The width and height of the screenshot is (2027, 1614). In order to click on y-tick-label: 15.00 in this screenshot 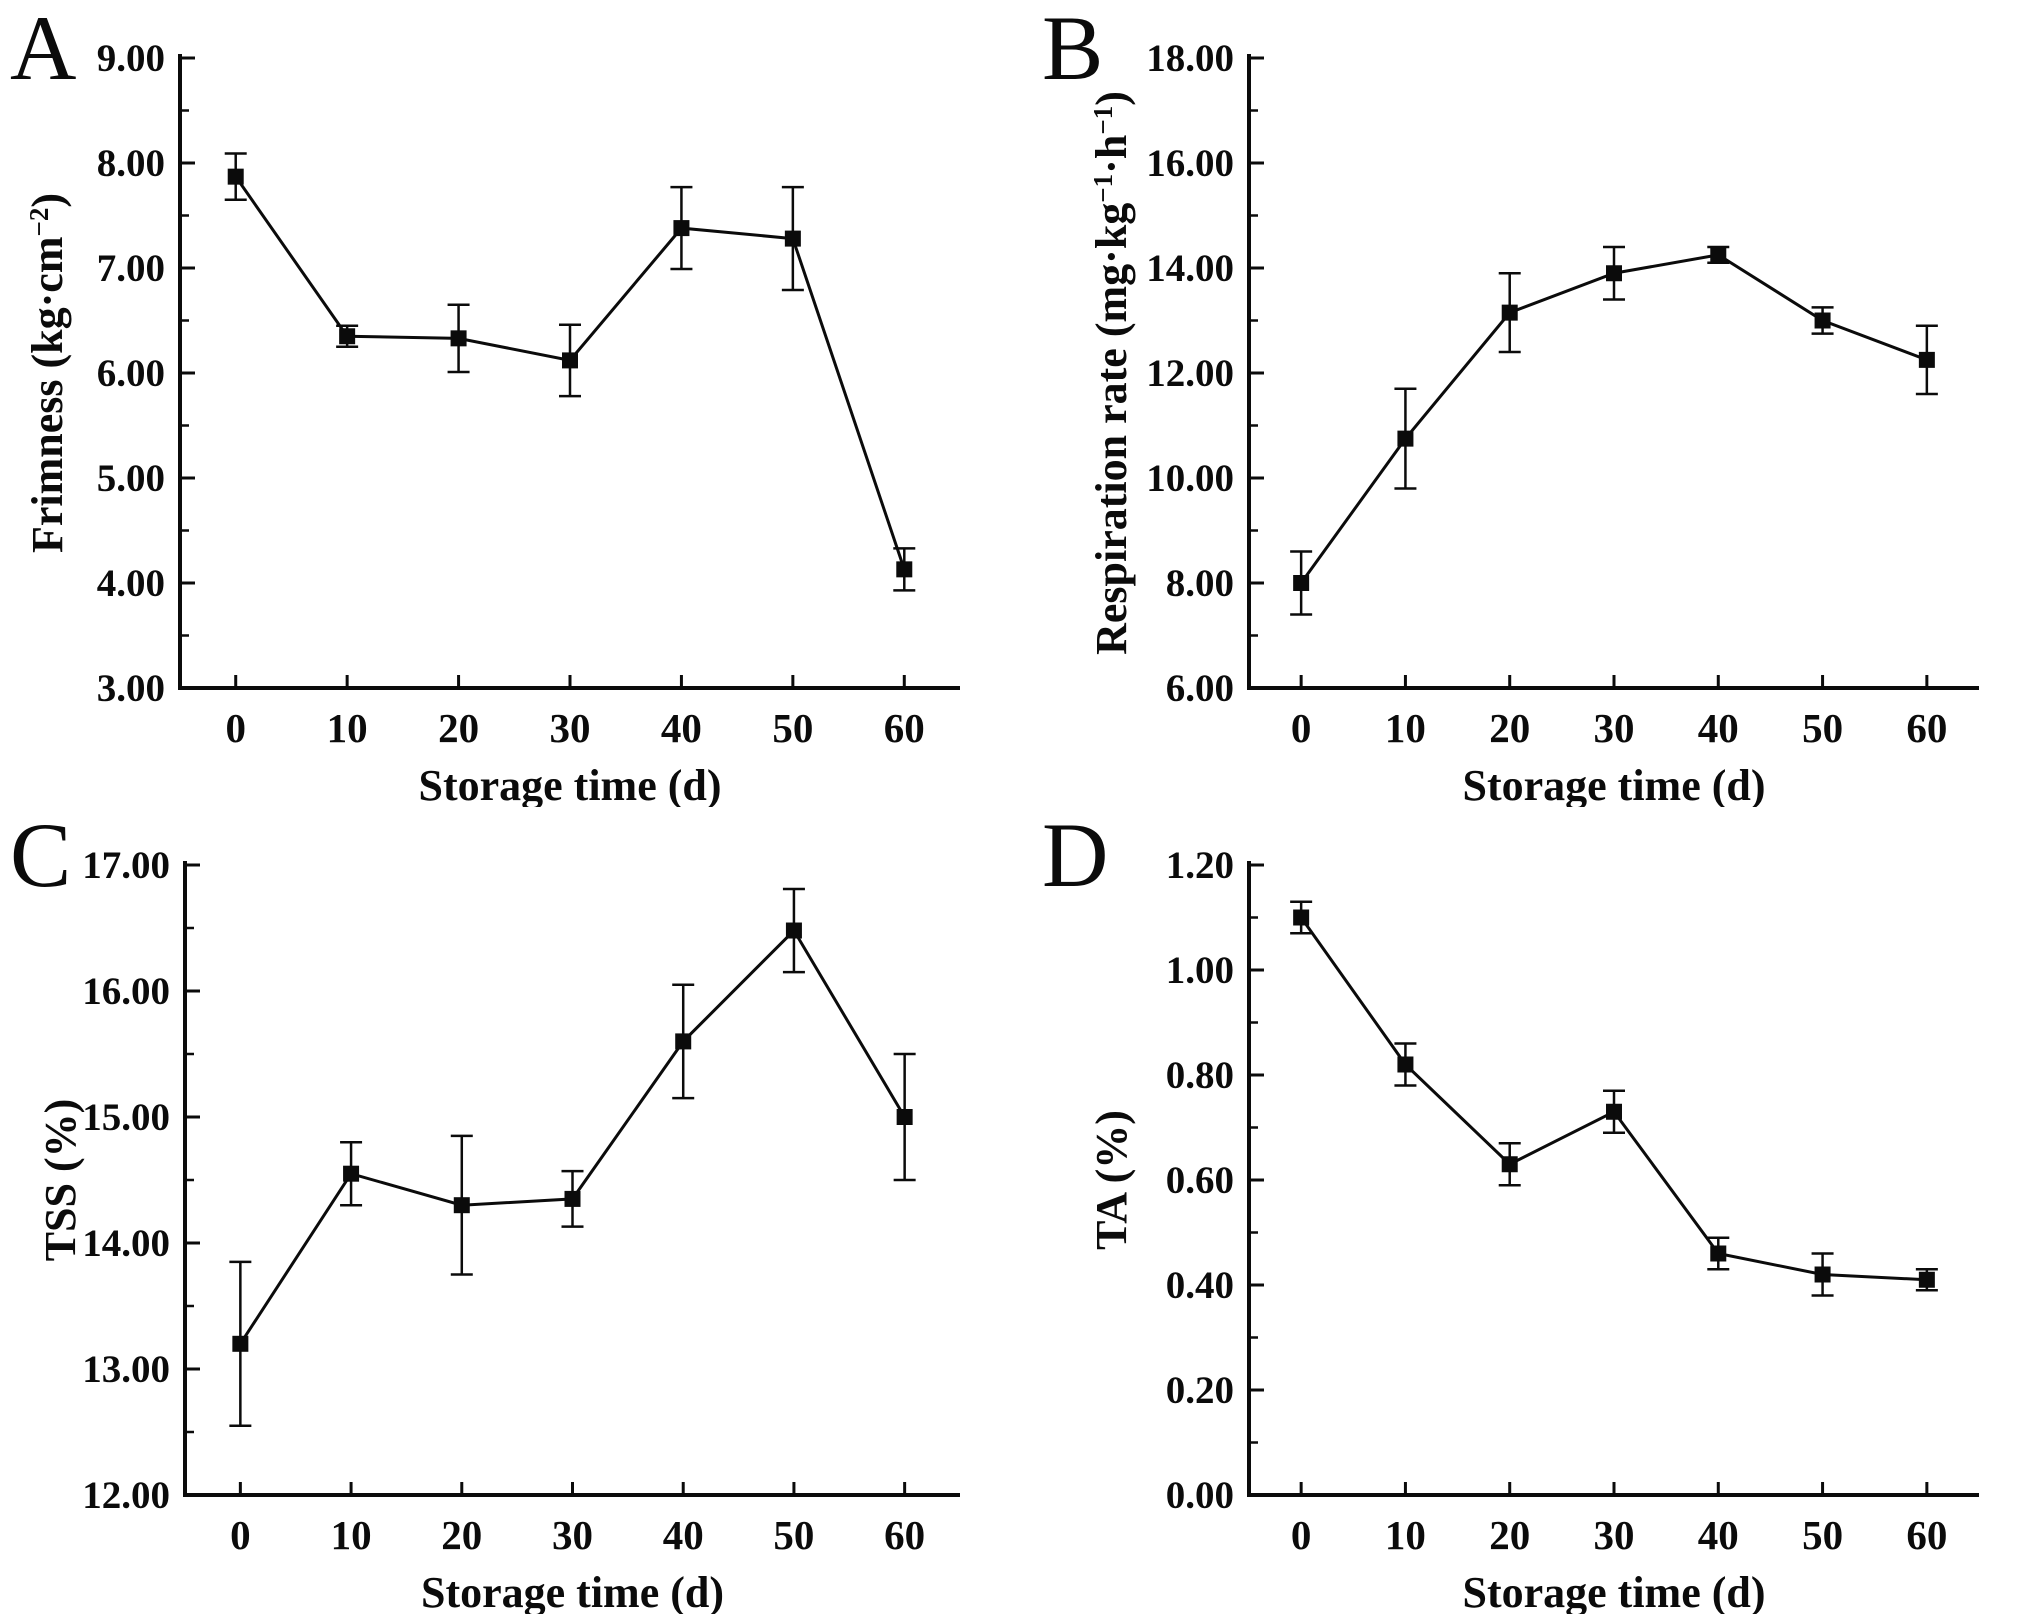, I will do `click(126, 1117)`.